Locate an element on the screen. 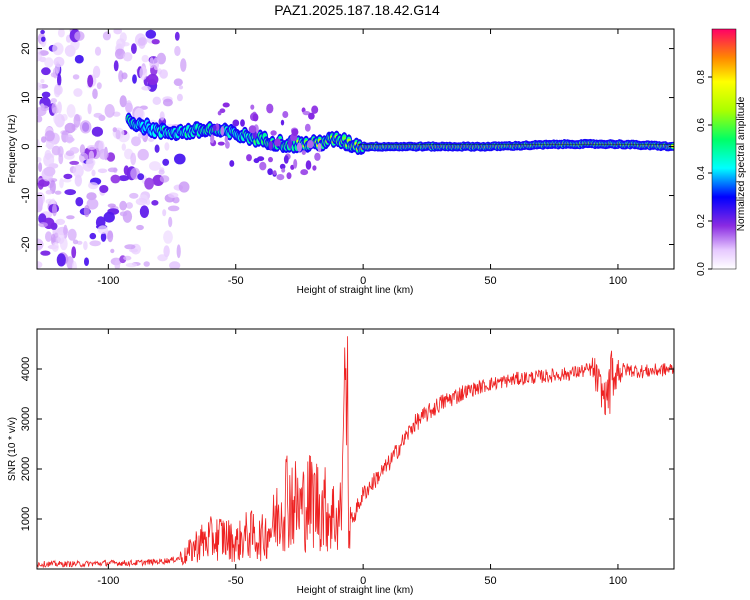 The image size is (750, 600). snr-x-label: Height of straight line (km) is located at coordinates (355, 590).